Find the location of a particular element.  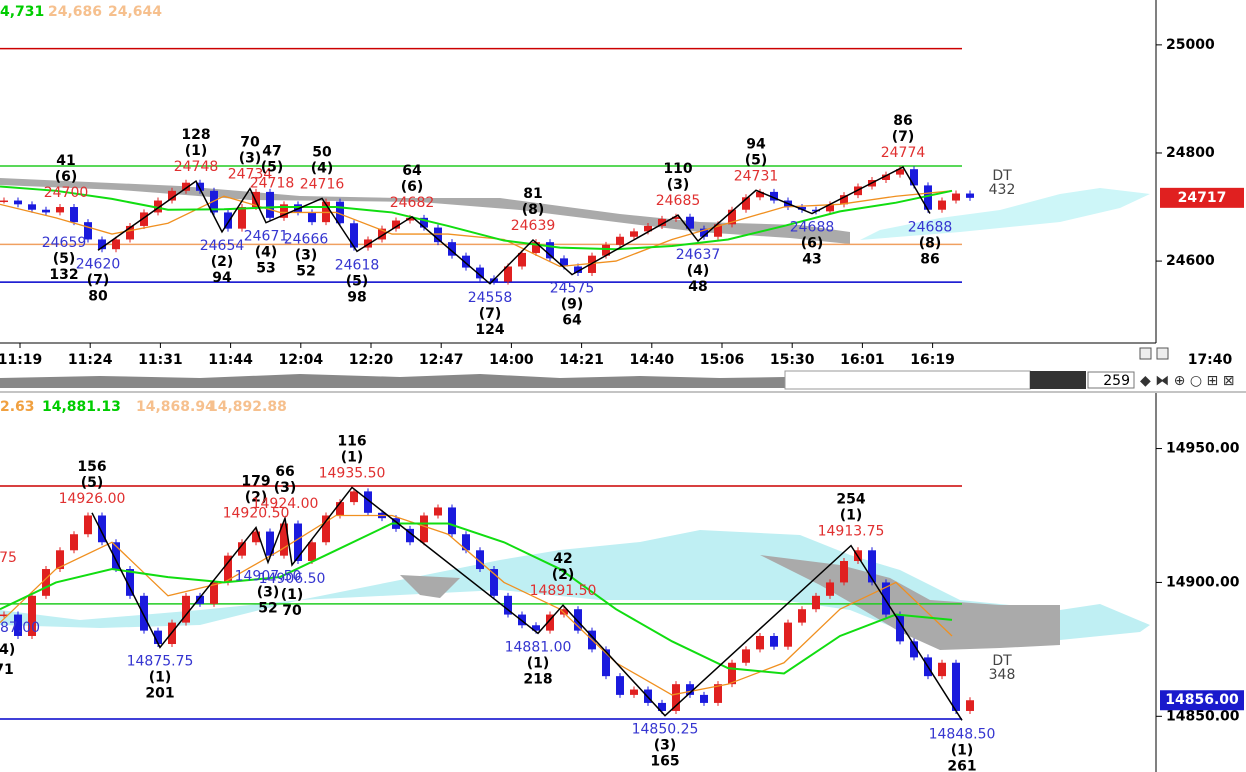

pivot-count: 254 is located at coordinates (850, 500).